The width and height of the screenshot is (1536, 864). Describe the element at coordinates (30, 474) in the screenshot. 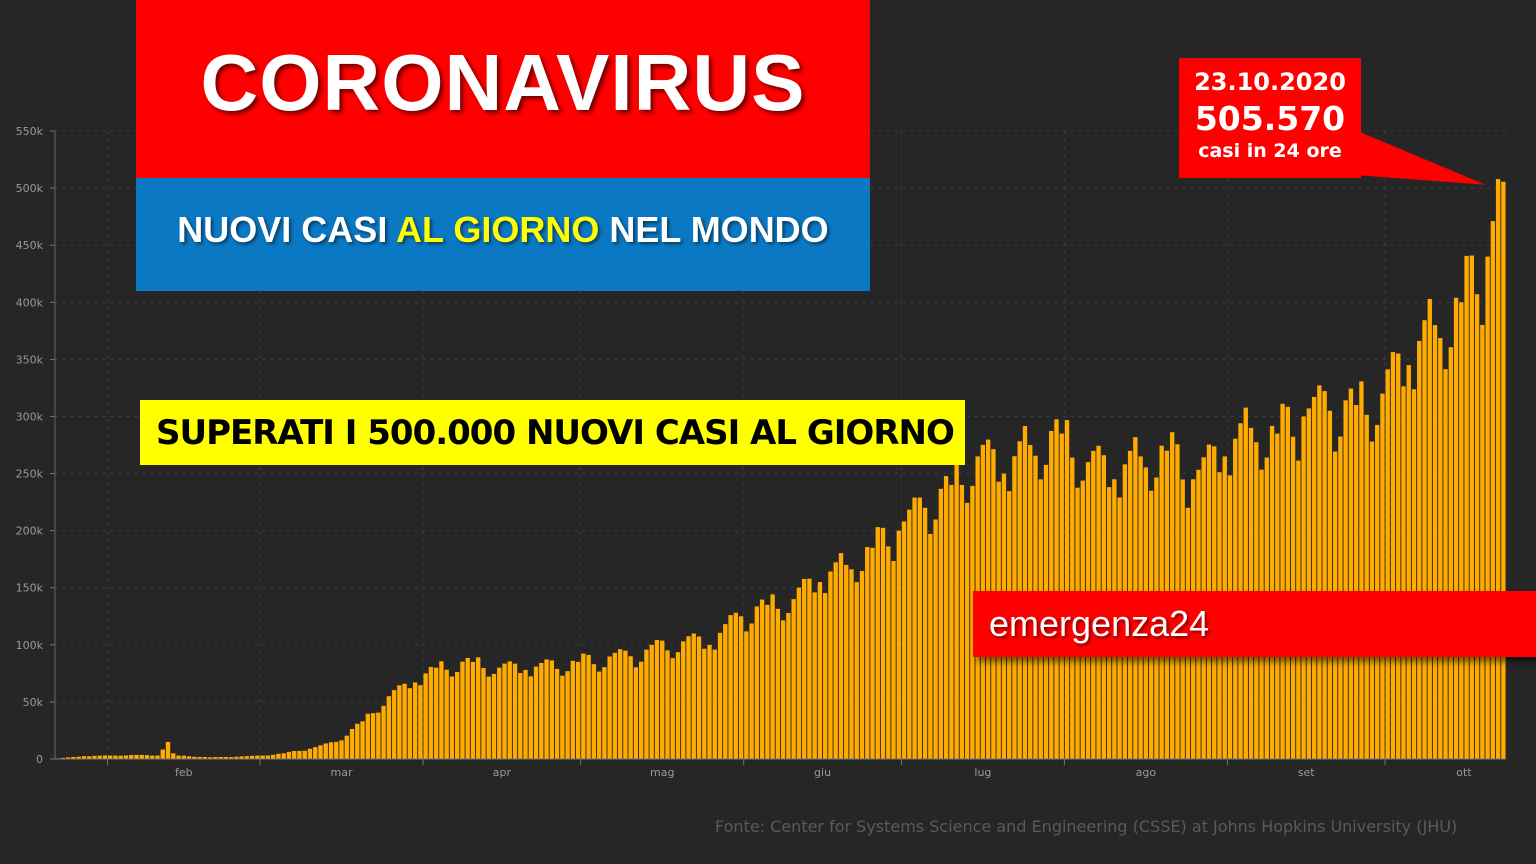

I see `y-tick-label: 250k` at that location.